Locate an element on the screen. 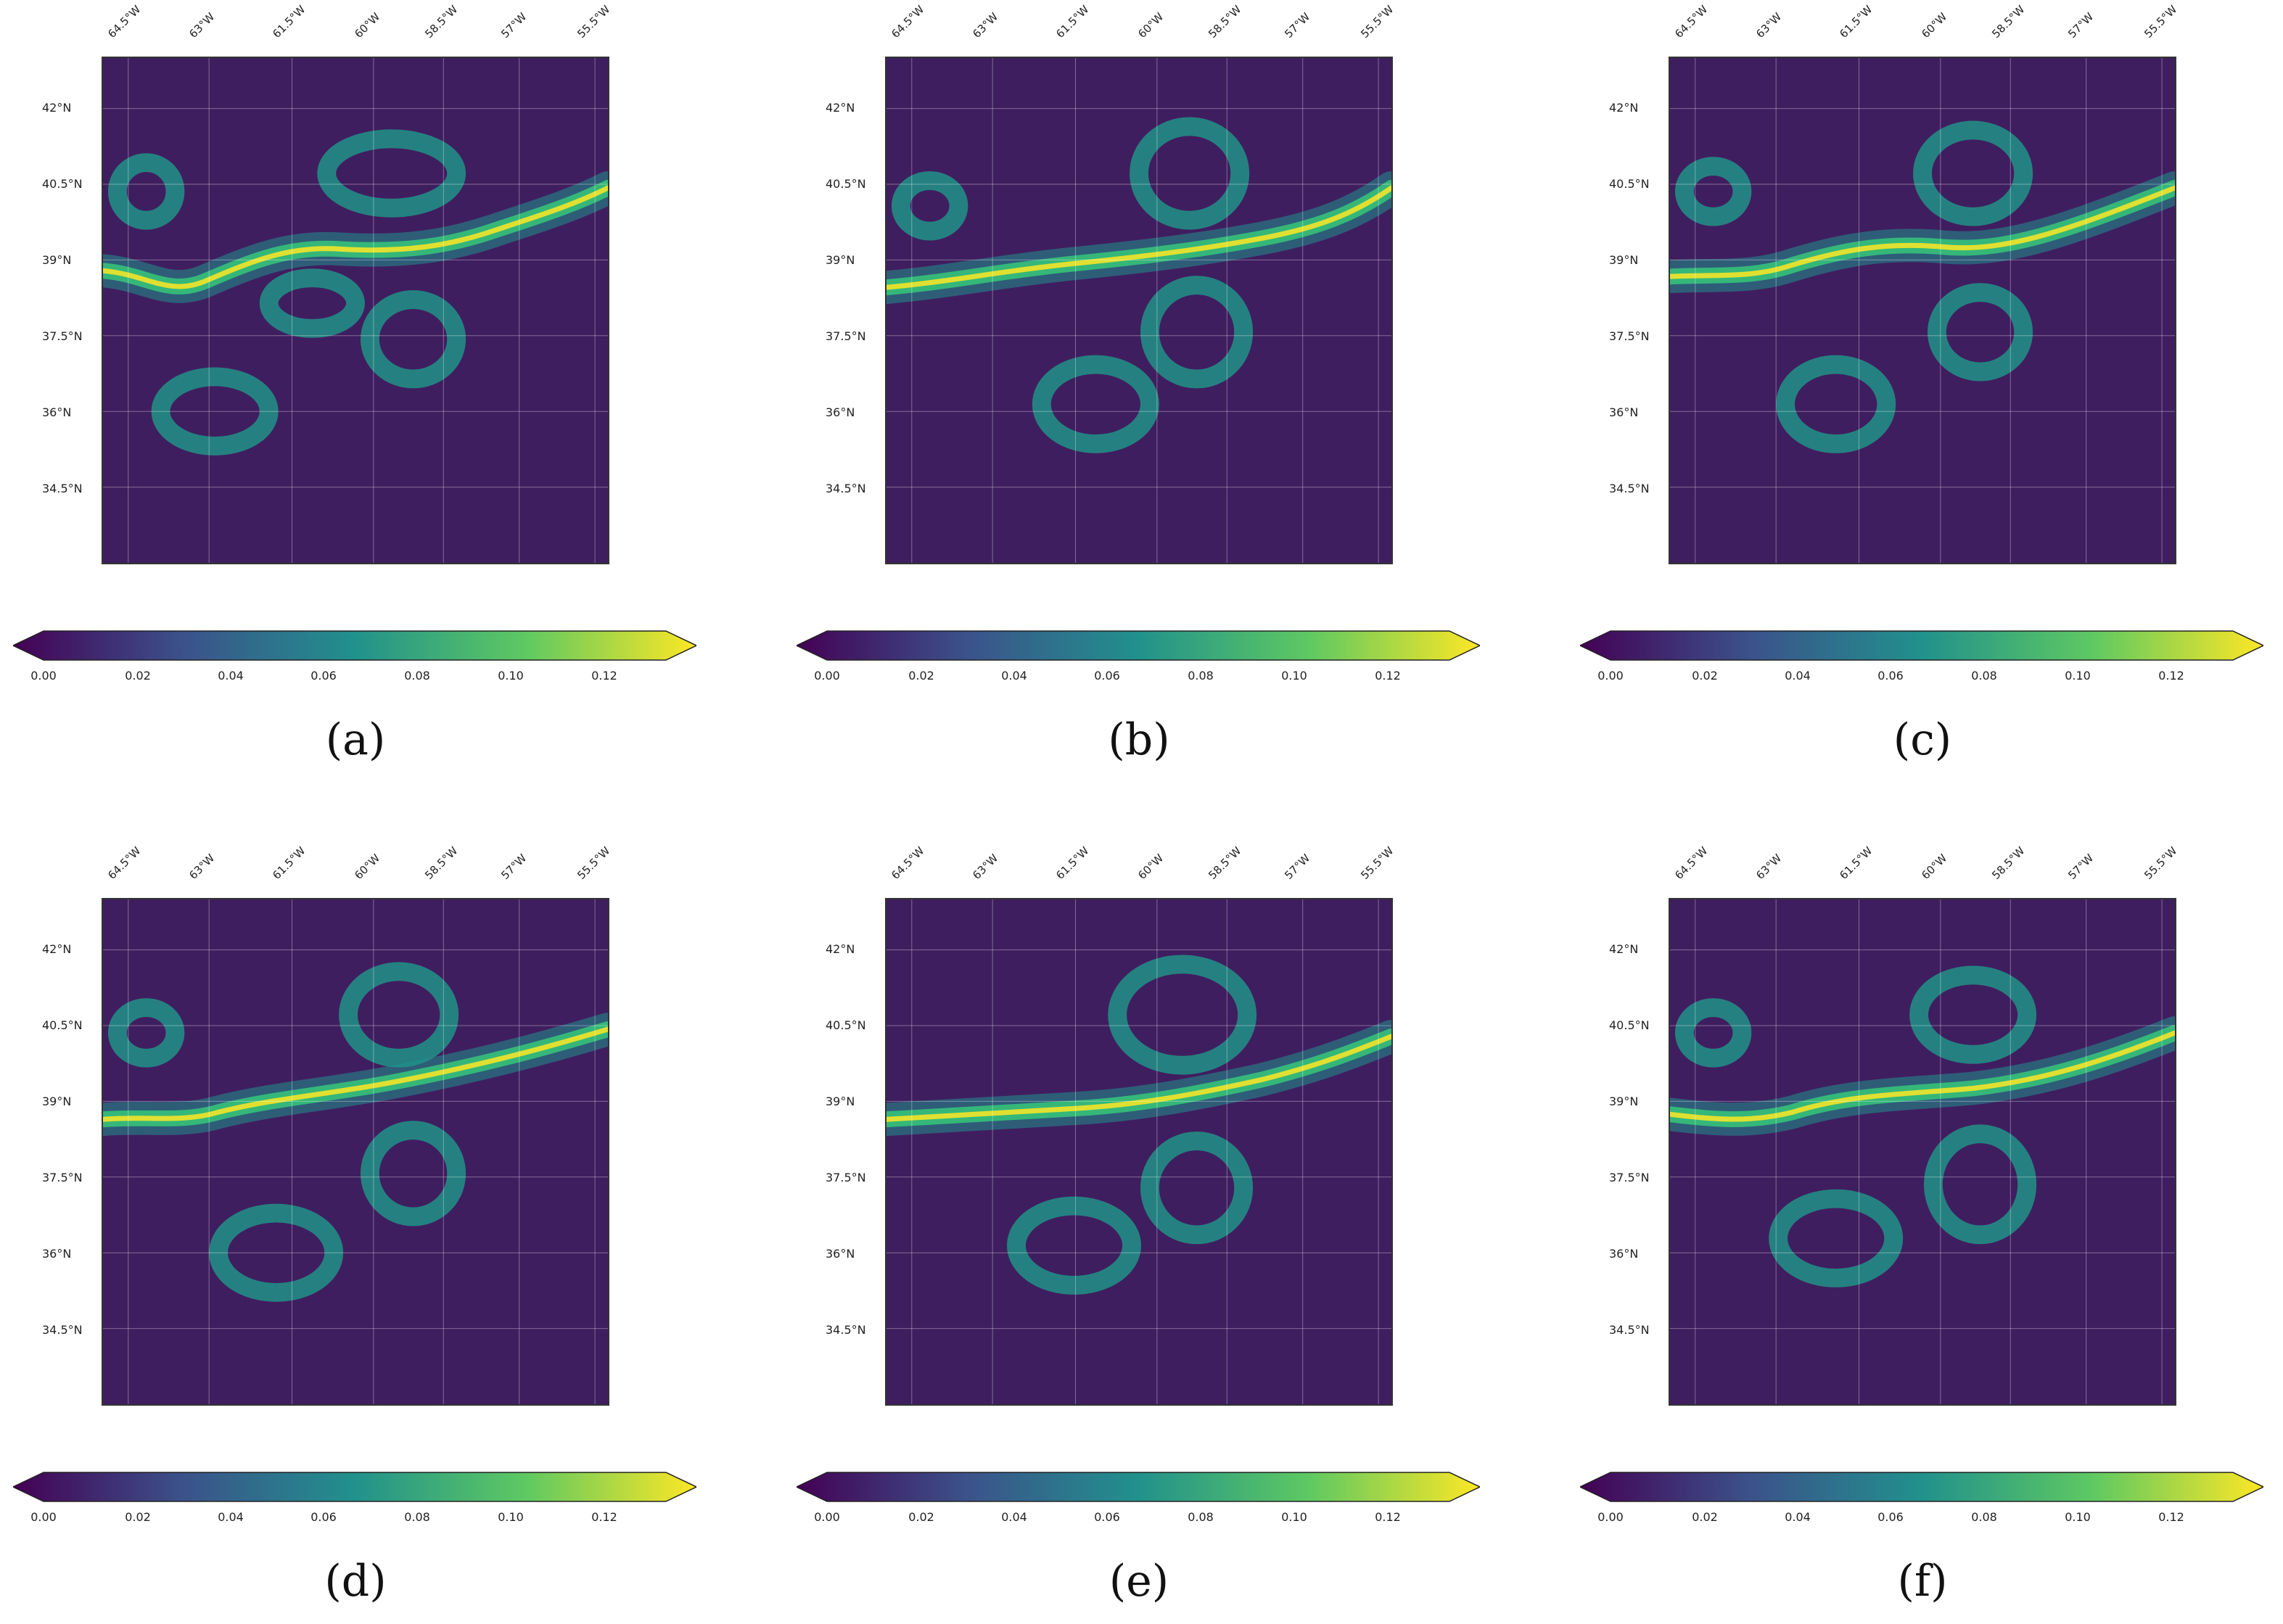 The height and width of the screenshot is (1624, 2283). panel-label: (a) is located at coordinates (355, 739).